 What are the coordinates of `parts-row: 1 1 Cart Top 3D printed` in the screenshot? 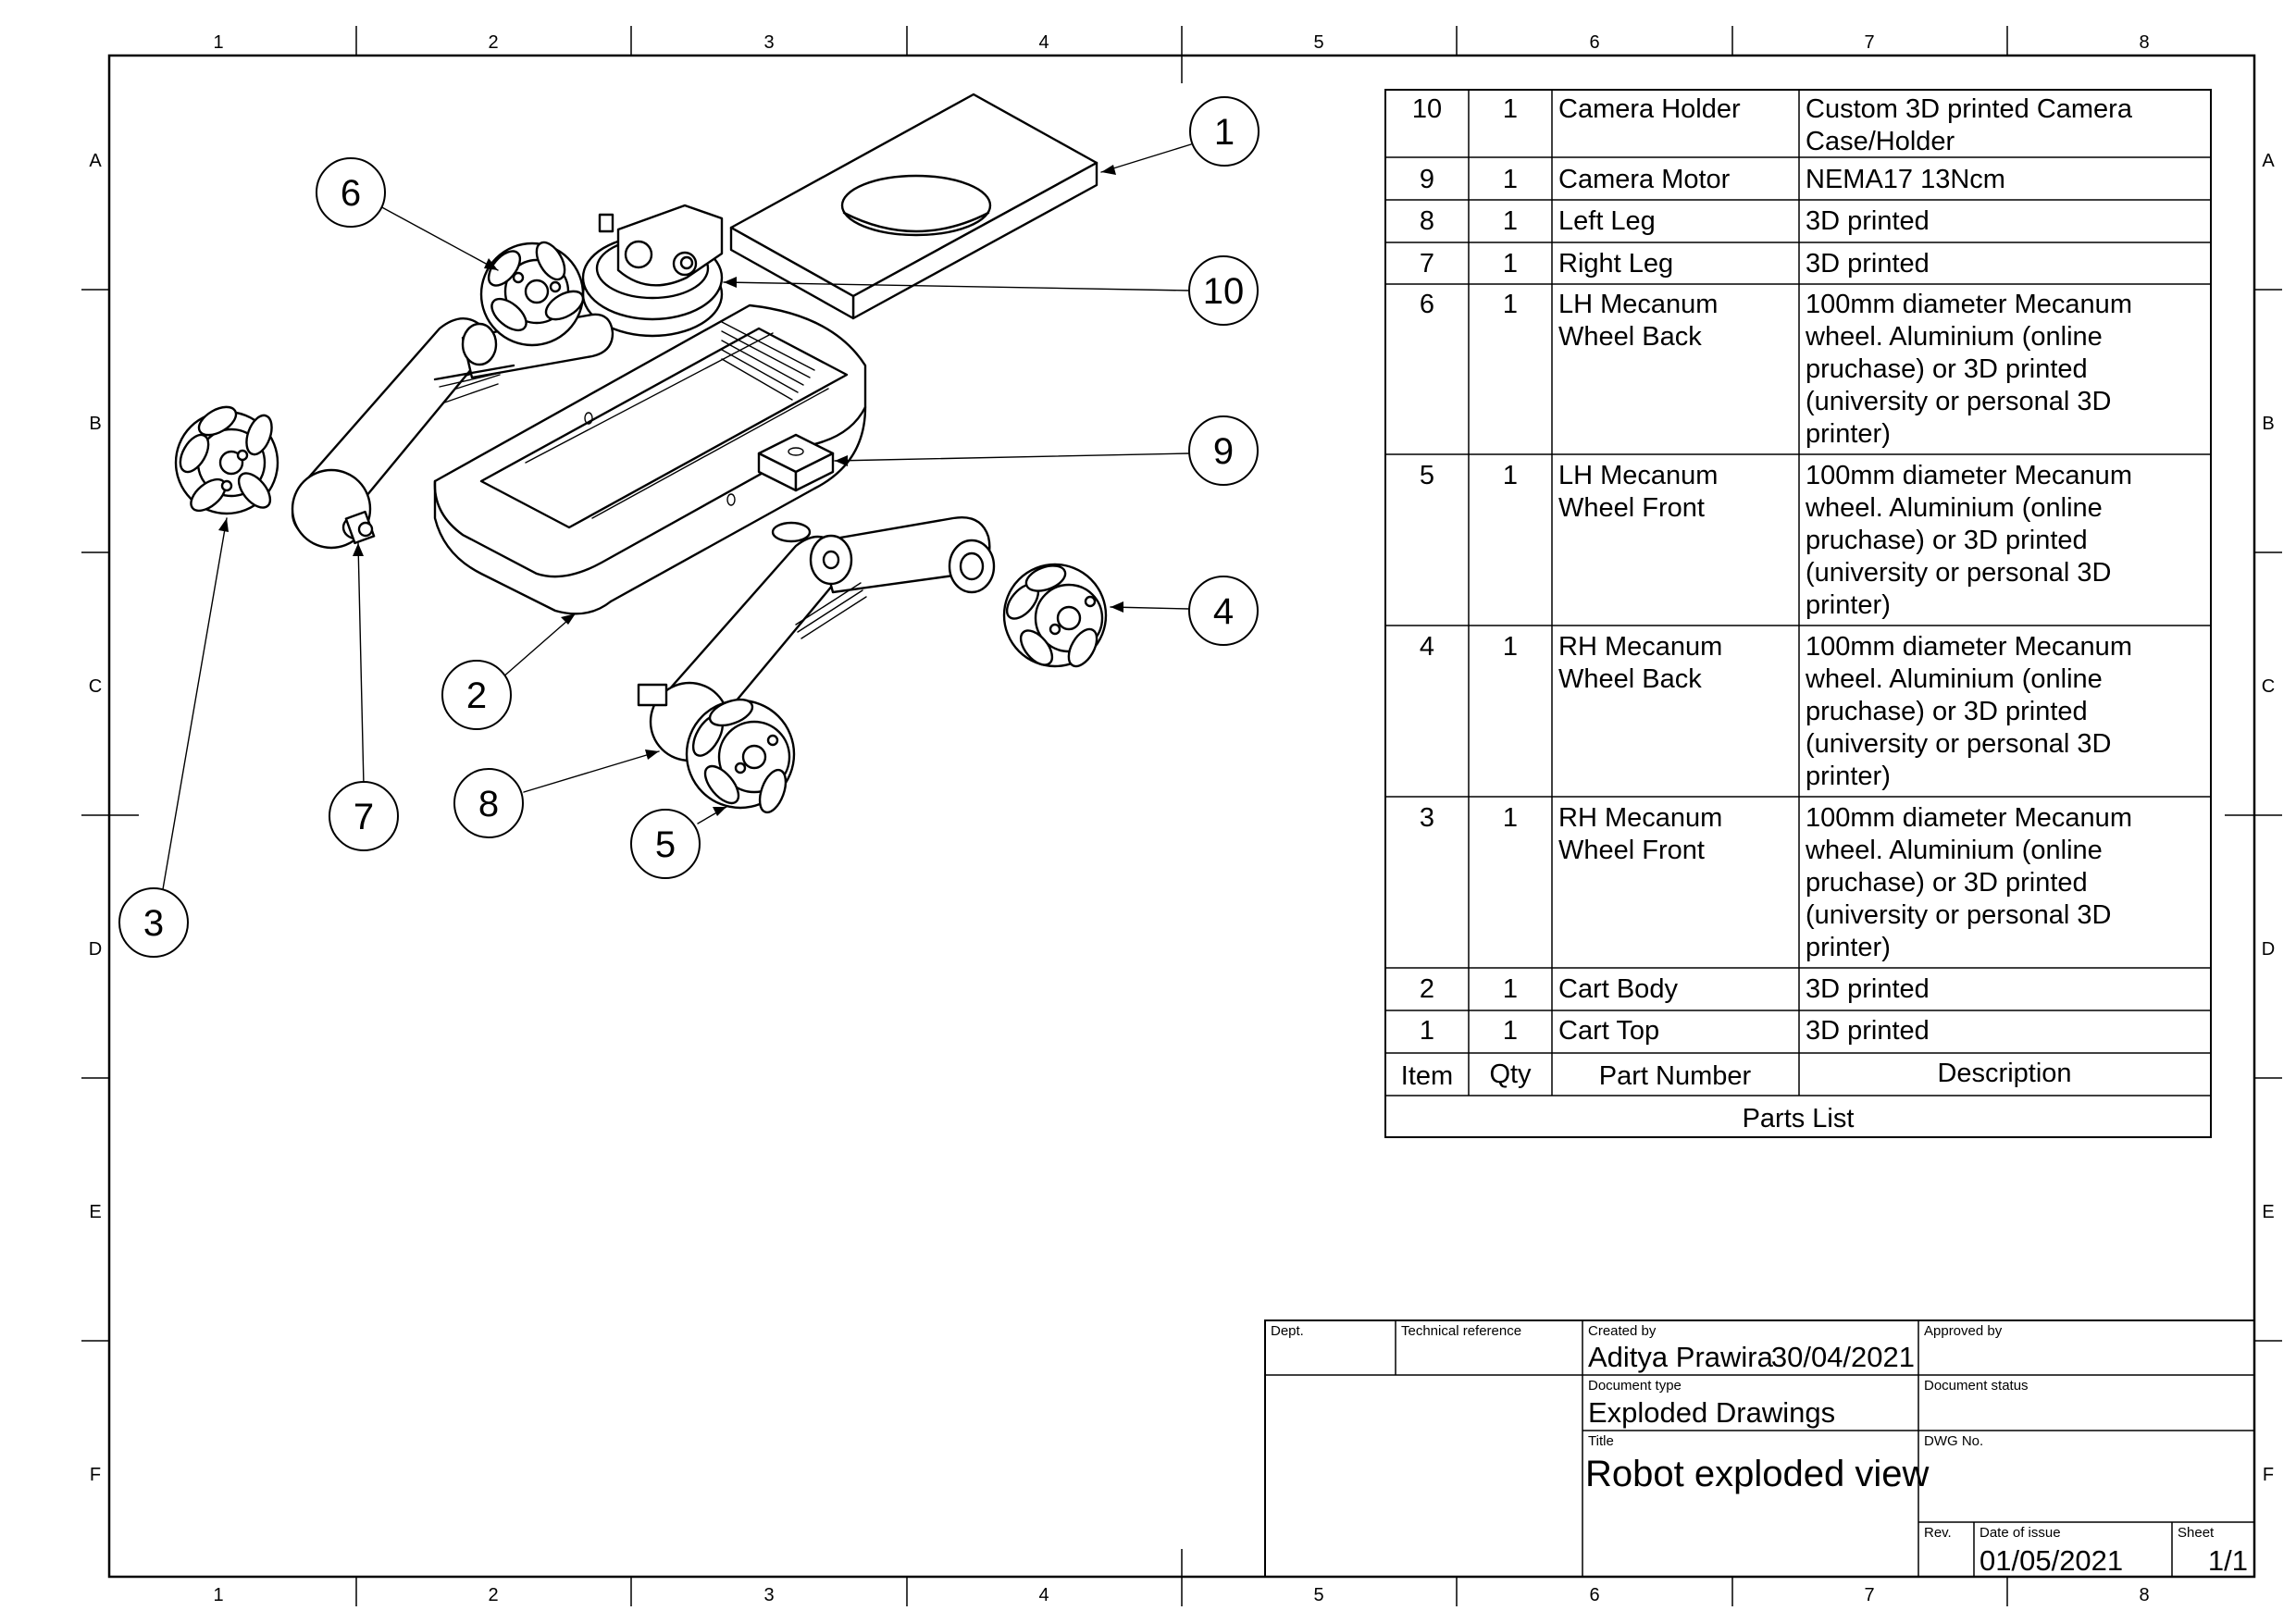 It's located at (1675, 1031).